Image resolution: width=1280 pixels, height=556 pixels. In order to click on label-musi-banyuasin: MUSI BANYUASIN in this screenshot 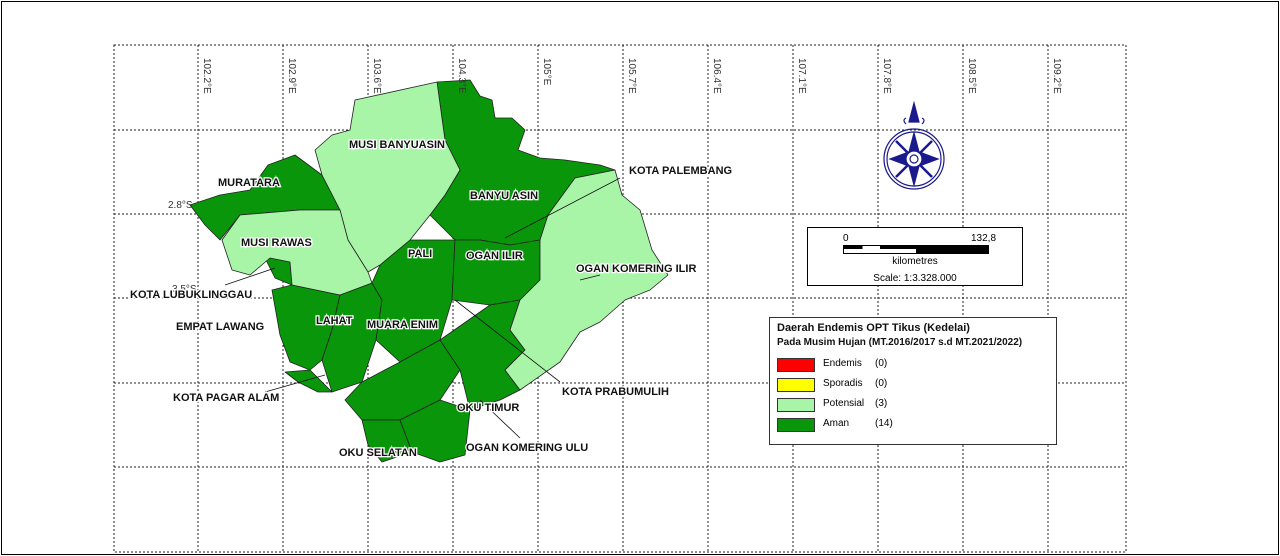, I will do `click(397, 145)`.